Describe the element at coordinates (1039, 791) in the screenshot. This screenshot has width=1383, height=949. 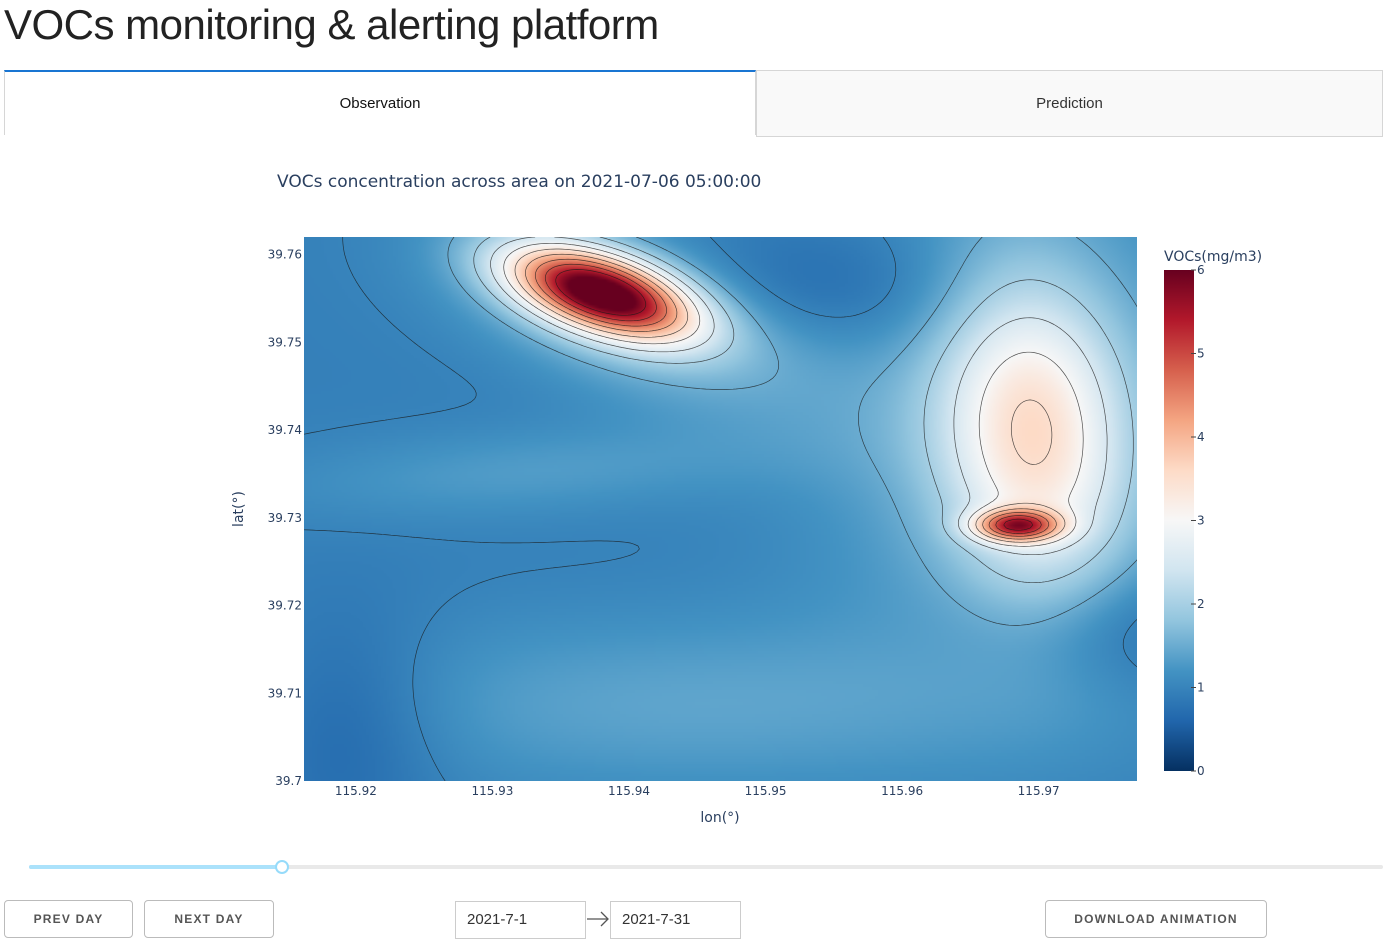
I see `x-tick-label: 115.97` at that location.